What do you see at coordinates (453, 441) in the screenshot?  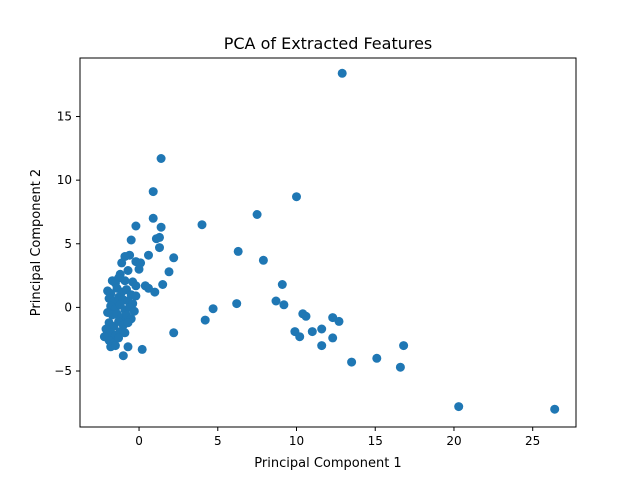 I see `x-tick-label: 20` at bounding box center [453, 441].